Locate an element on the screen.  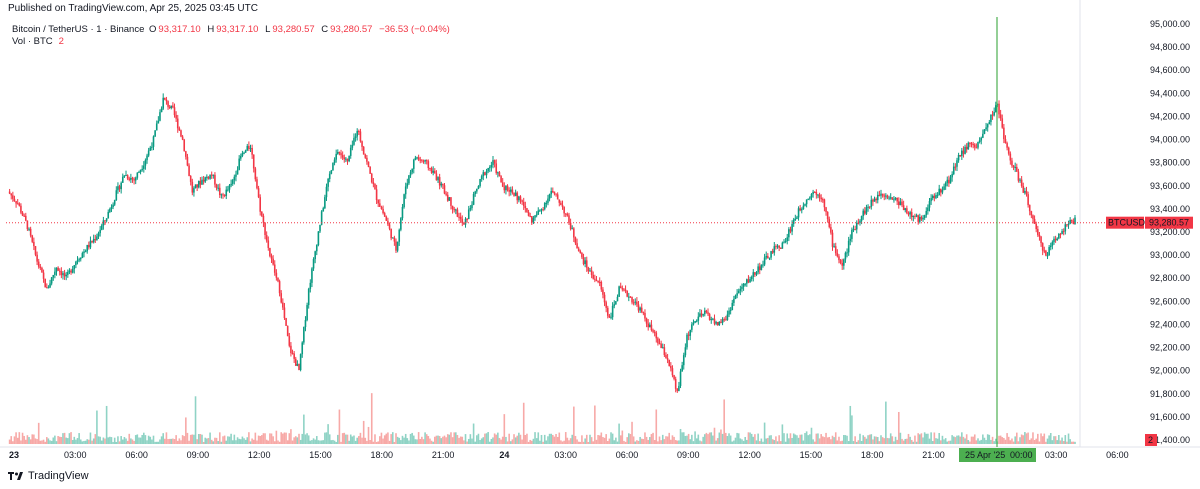
volume-label: Vol · BTC is located at coordinates (32, 41).